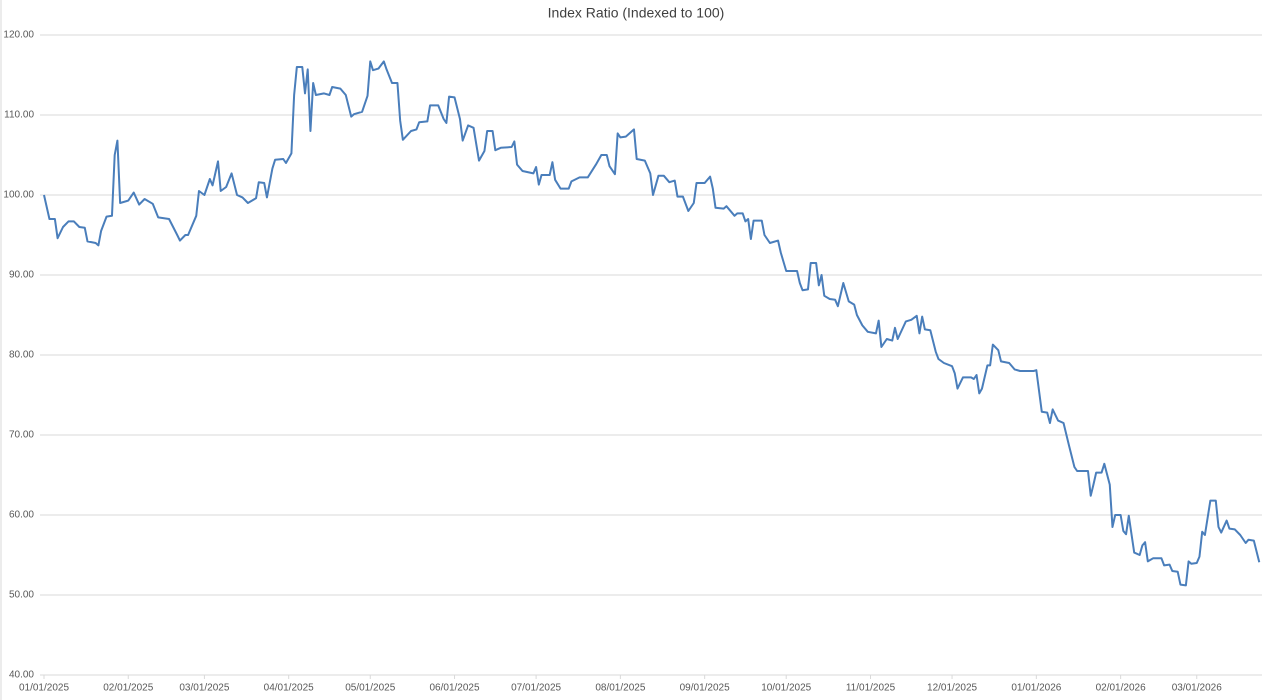 This screenshot has width=1268, height=700. I want to click on x-tick-label: 03/01/2025, so click(204, 688).